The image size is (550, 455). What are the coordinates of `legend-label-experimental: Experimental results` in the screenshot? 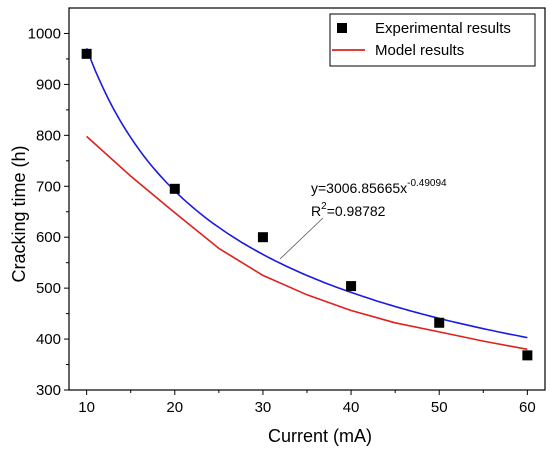 It's located at (443, 28).